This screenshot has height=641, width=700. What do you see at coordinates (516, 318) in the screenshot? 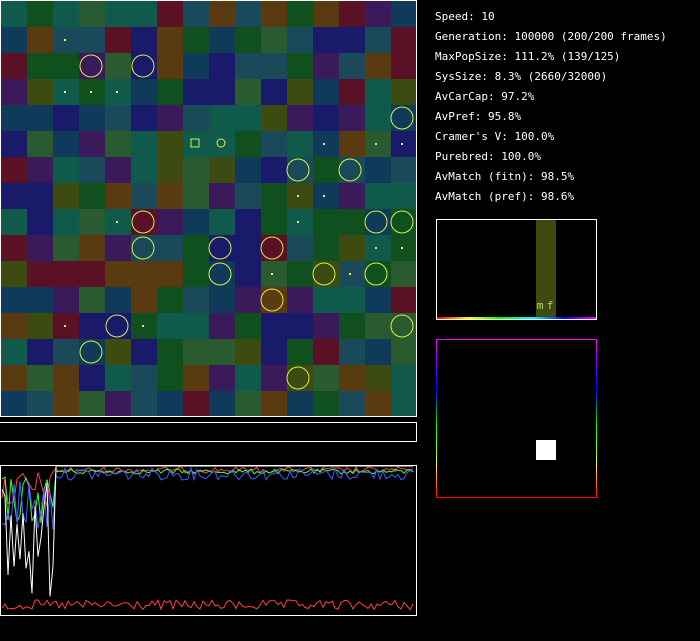
I see `color-scale` at bounding box center [516, 318].